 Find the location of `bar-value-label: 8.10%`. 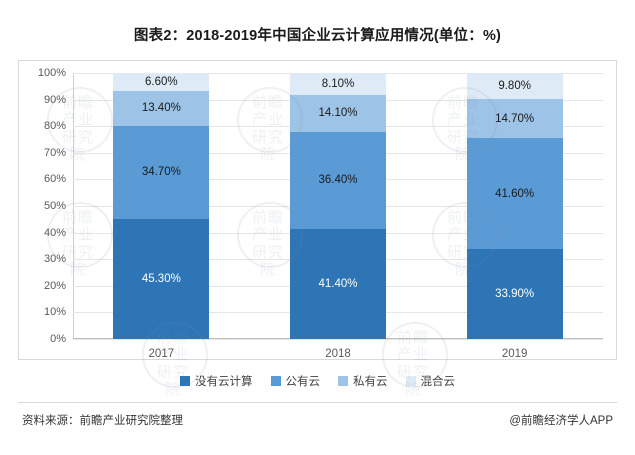

bar-value-label: 8.10% is located at coordinates (338, 83).